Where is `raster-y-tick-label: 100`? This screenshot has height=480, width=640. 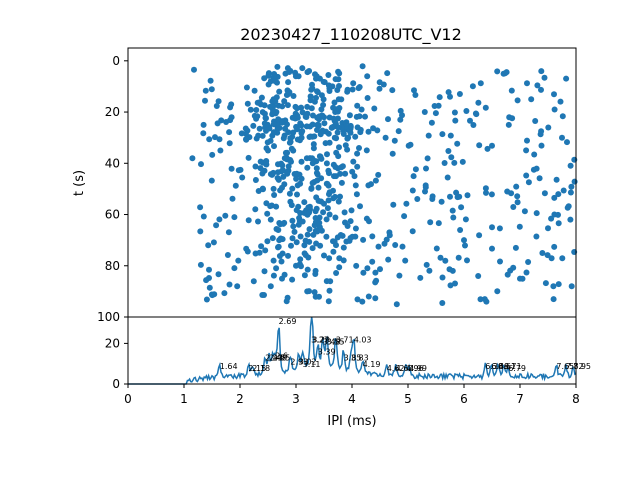 raster-y-tick-label: 100 is located at coordinates (108, 317).